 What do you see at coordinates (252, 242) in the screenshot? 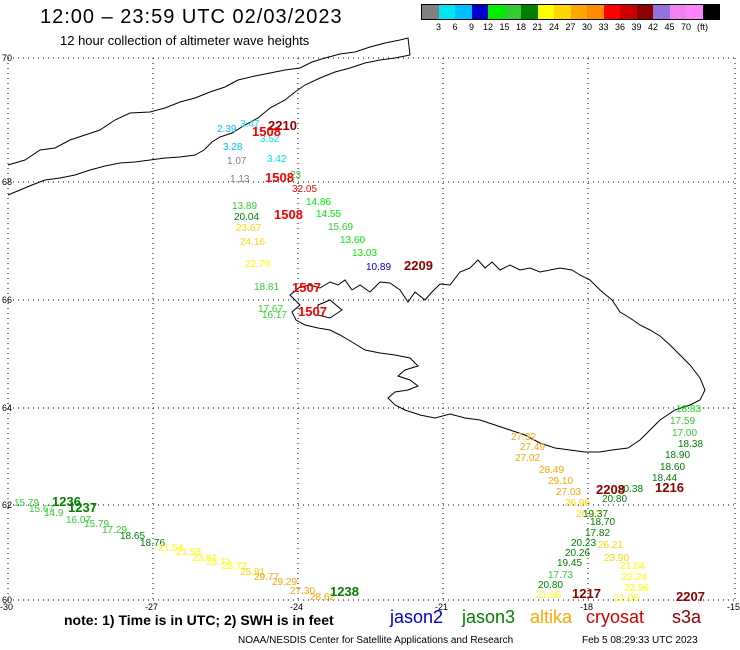
I see `swh-value-label: 24.16` at bounding box center [252, 242].